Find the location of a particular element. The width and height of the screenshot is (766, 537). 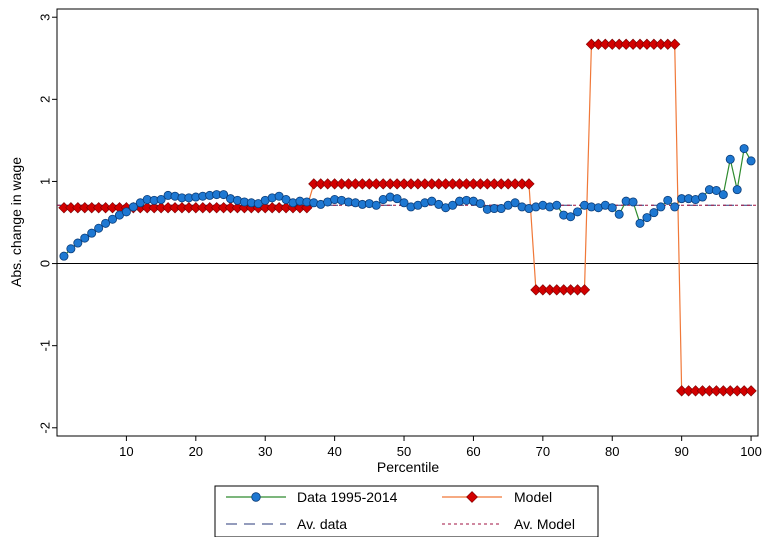

y-tick-label: -1 is located at coordinates (45, 346).